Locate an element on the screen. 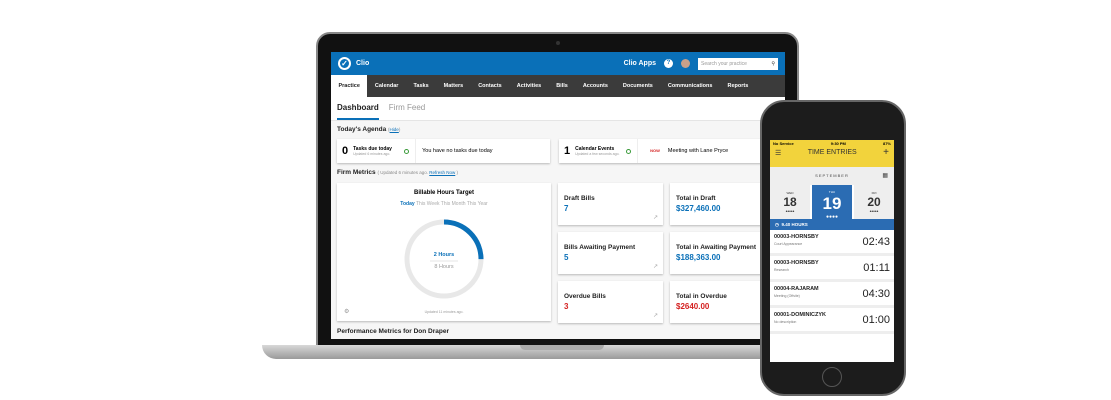 Image resolution: width=1111 pixels, height=400 pixels. nav-practice: Practice is located at coordinates (349, 86).